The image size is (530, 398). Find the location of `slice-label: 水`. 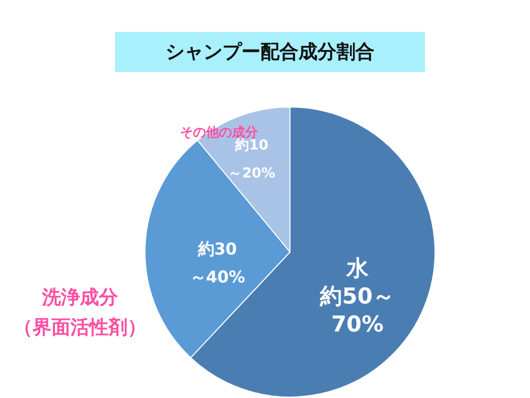

slice-label: 水 is located at coordinates (357, 269).